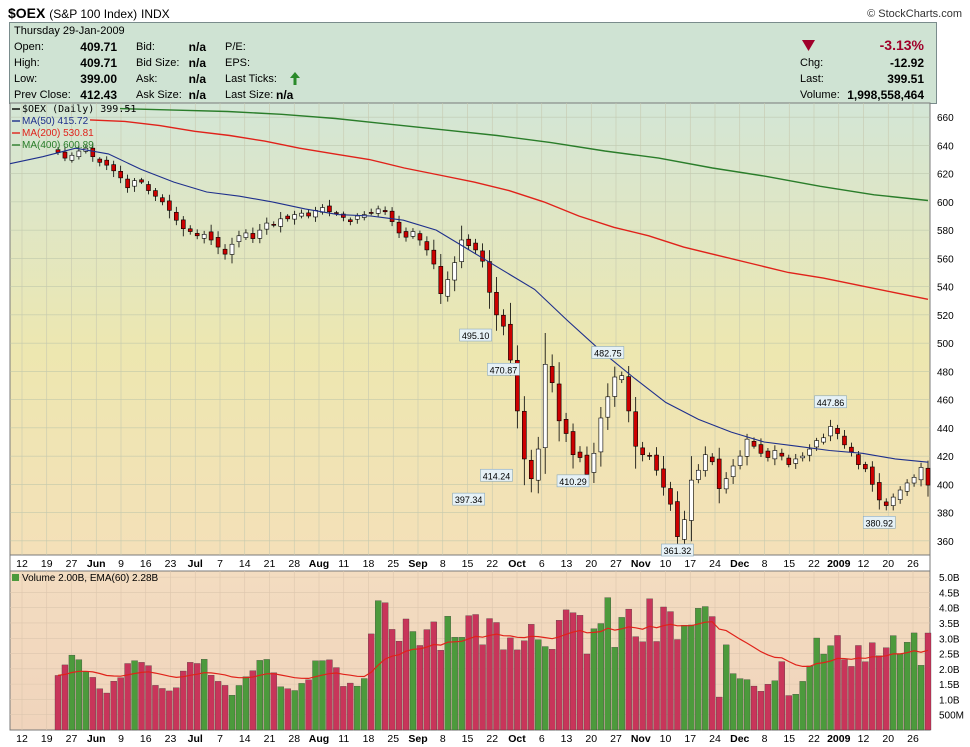 The height and width of the screenshot is (747, 970). Describe the element at coordinates (949, 685) in the screenshot. I see `volume-tick-label: 1.5B` at that location.